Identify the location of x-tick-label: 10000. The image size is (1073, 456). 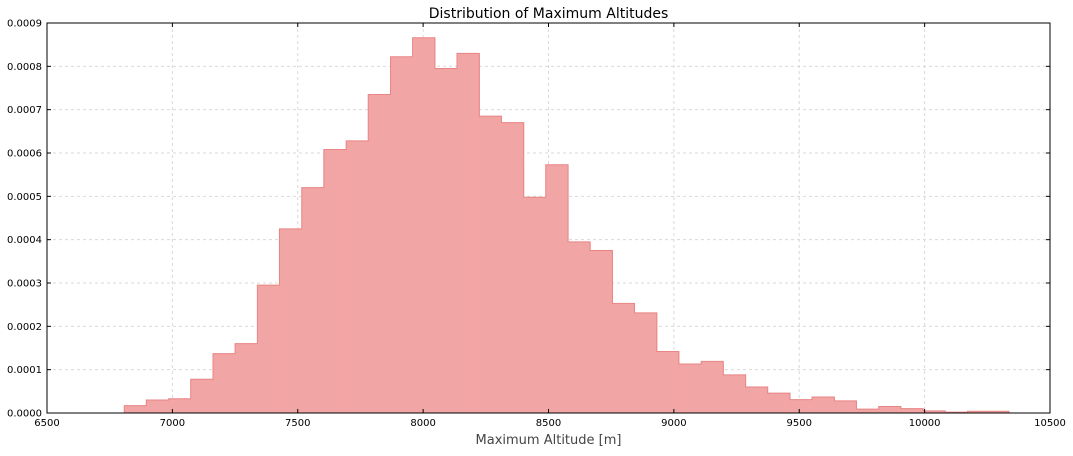
(925, 423).